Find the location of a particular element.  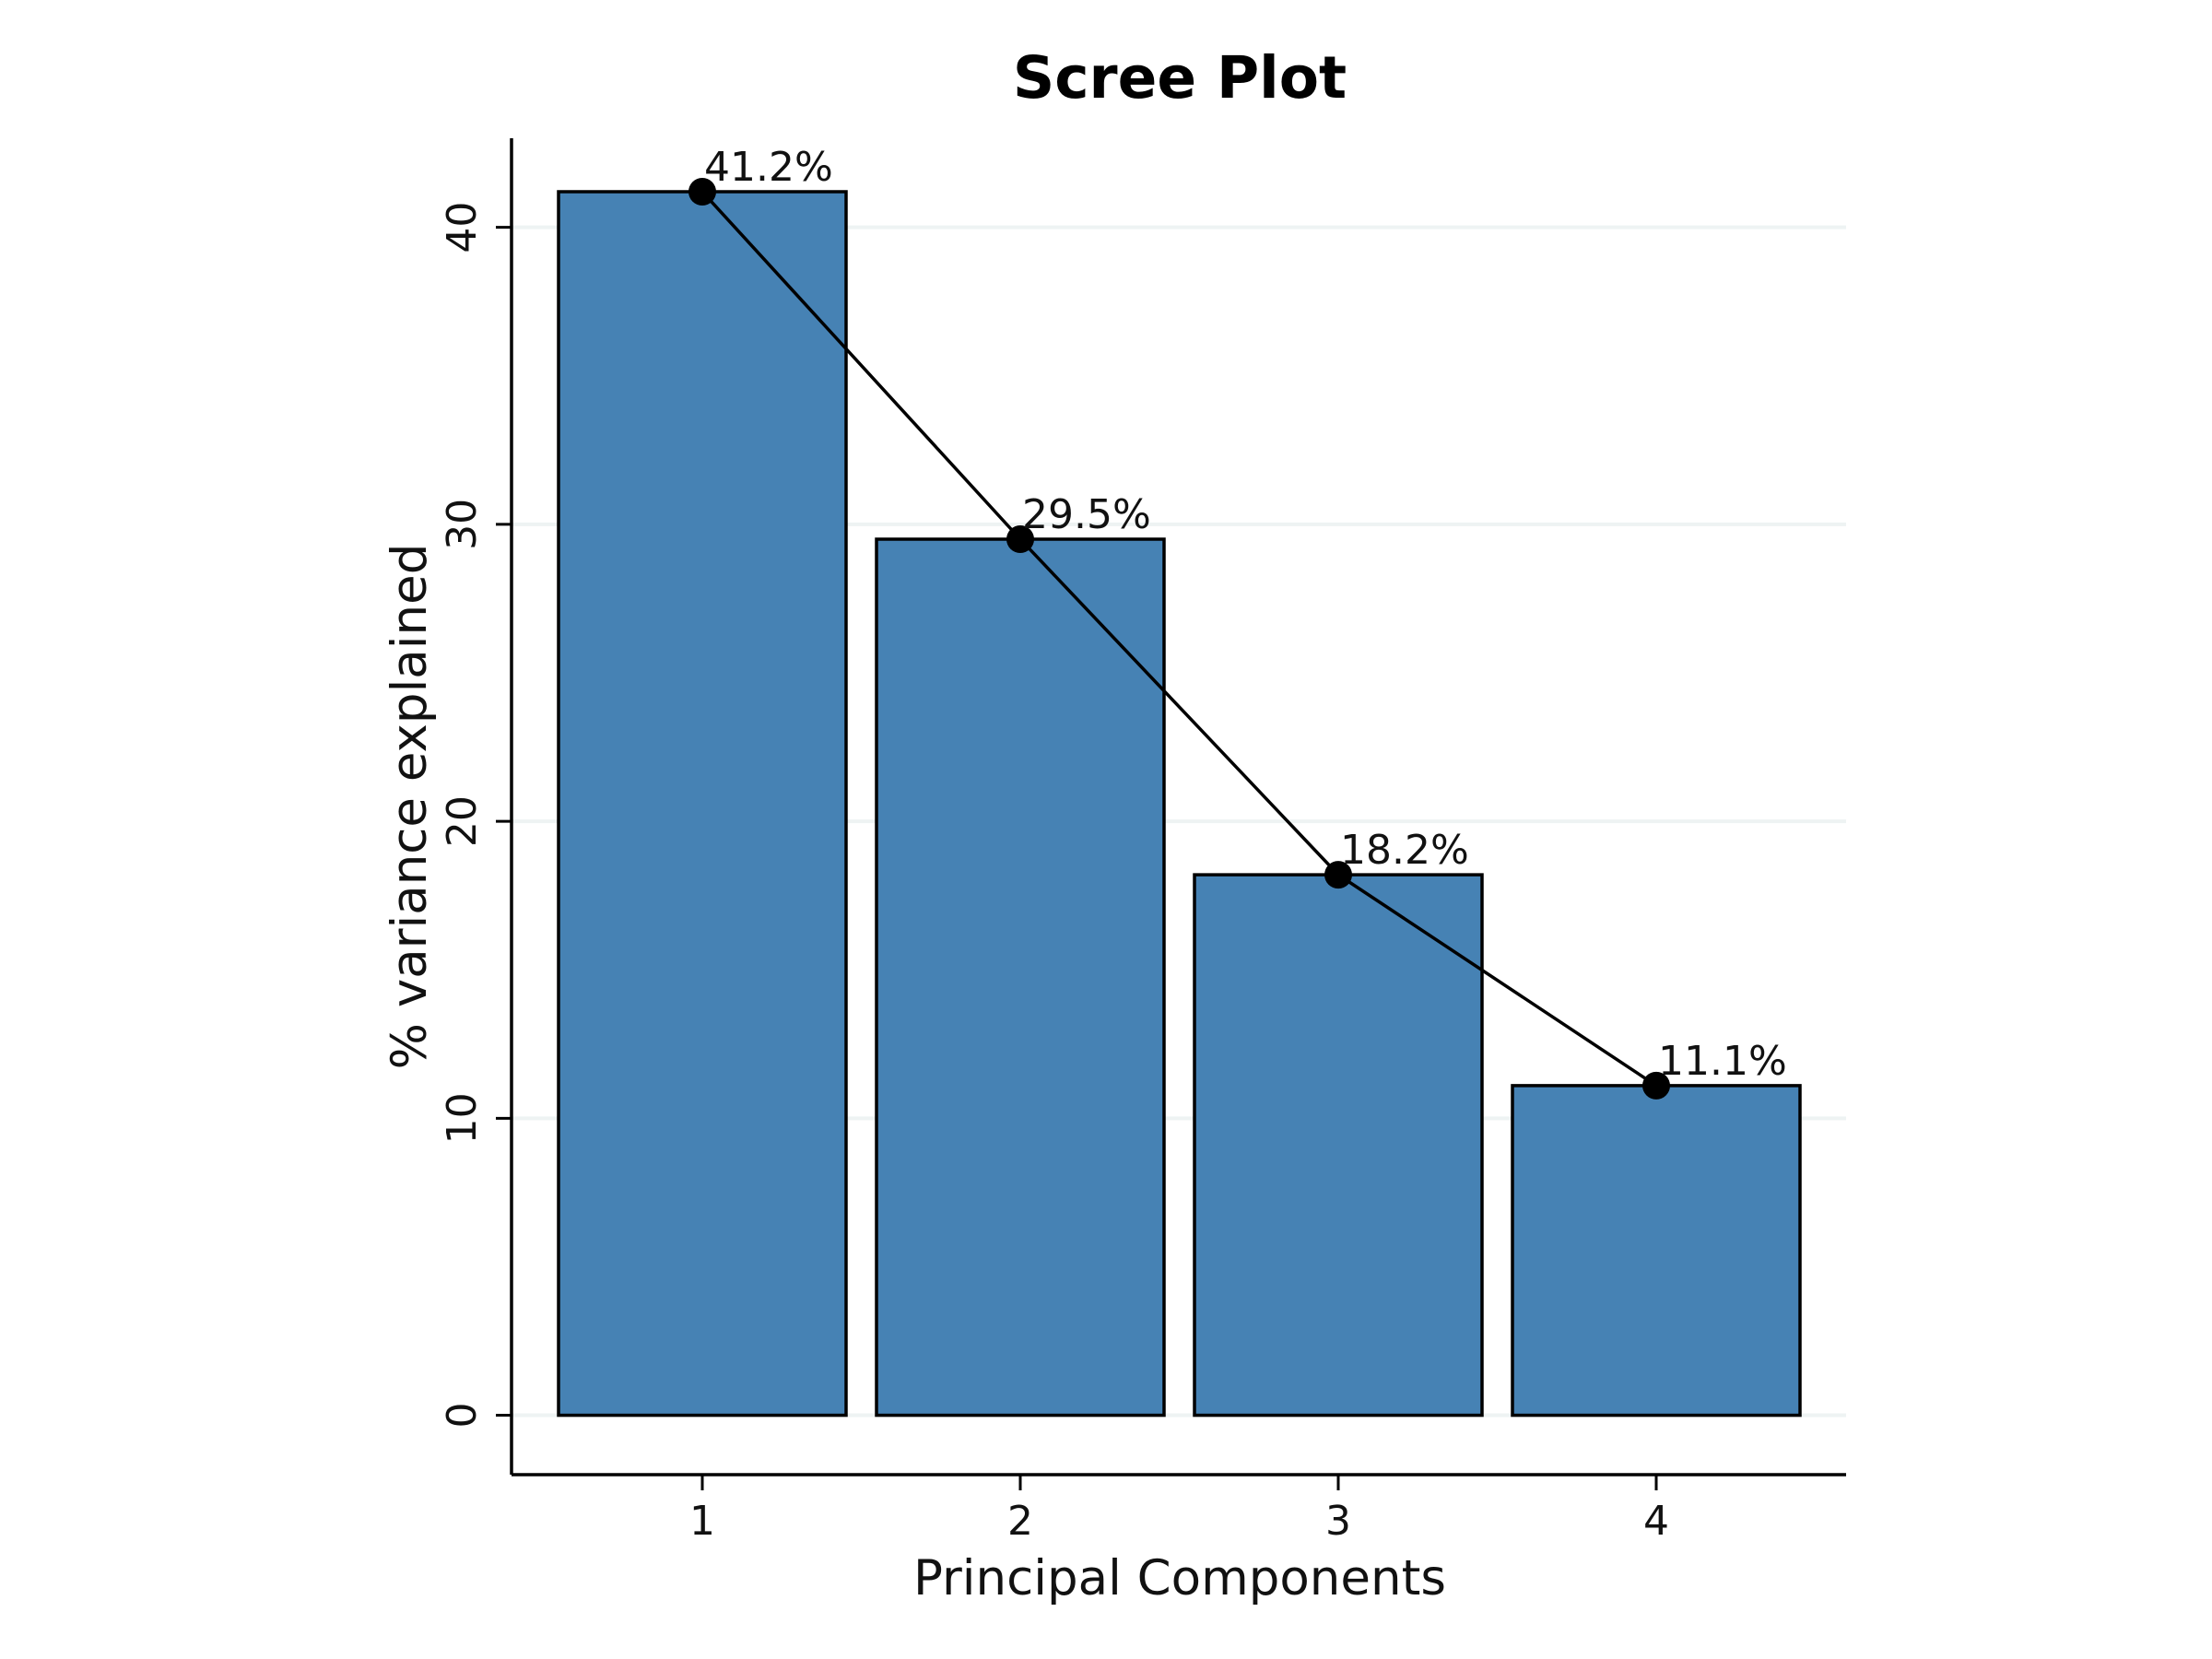

x-tick-label-4: 4 is located at coordinates (1656, 1521).